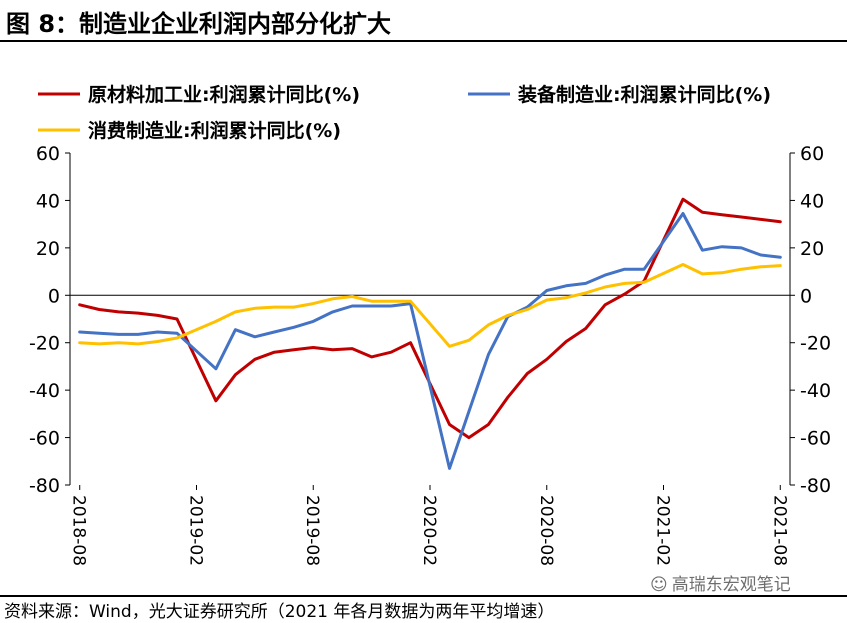 The image size is (847, 623). What do you see at coordinates (54, 296) in the screenshot?
I see `y-tick-label-left: 0` at bounding box center [54, 296].